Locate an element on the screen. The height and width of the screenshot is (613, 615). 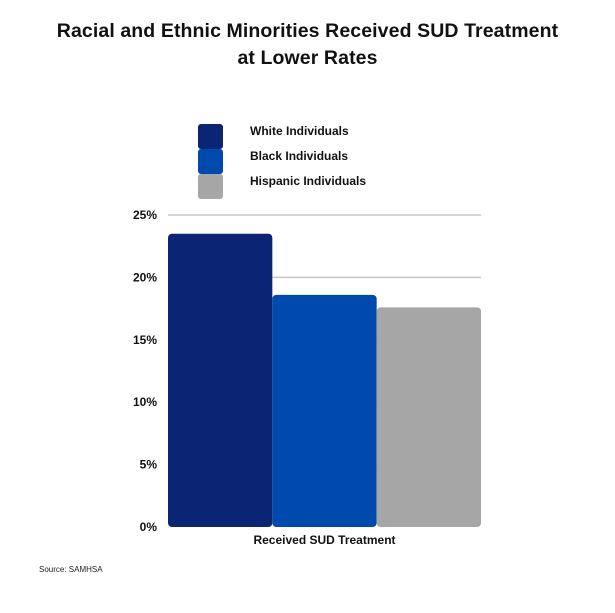
y-axis-ticks: 0% 5% 10% 15% 20% 25% is located at coordinates (145, 371).